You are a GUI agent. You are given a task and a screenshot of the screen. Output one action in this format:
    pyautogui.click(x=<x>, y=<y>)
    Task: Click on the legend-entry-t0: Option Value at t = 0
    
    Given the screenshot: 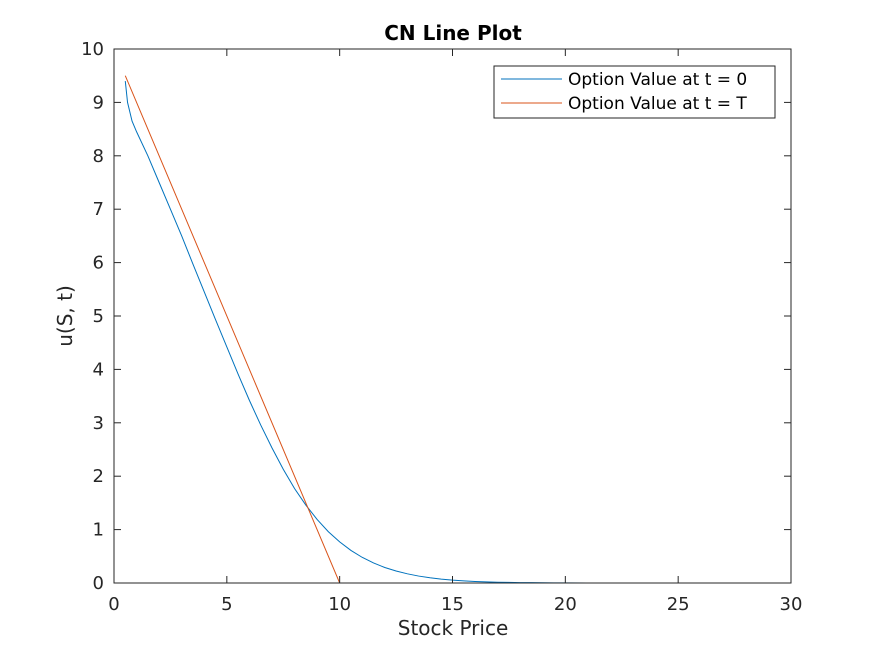 What is the action you would take?
    pyautogui.click(x=657, y=80)
    